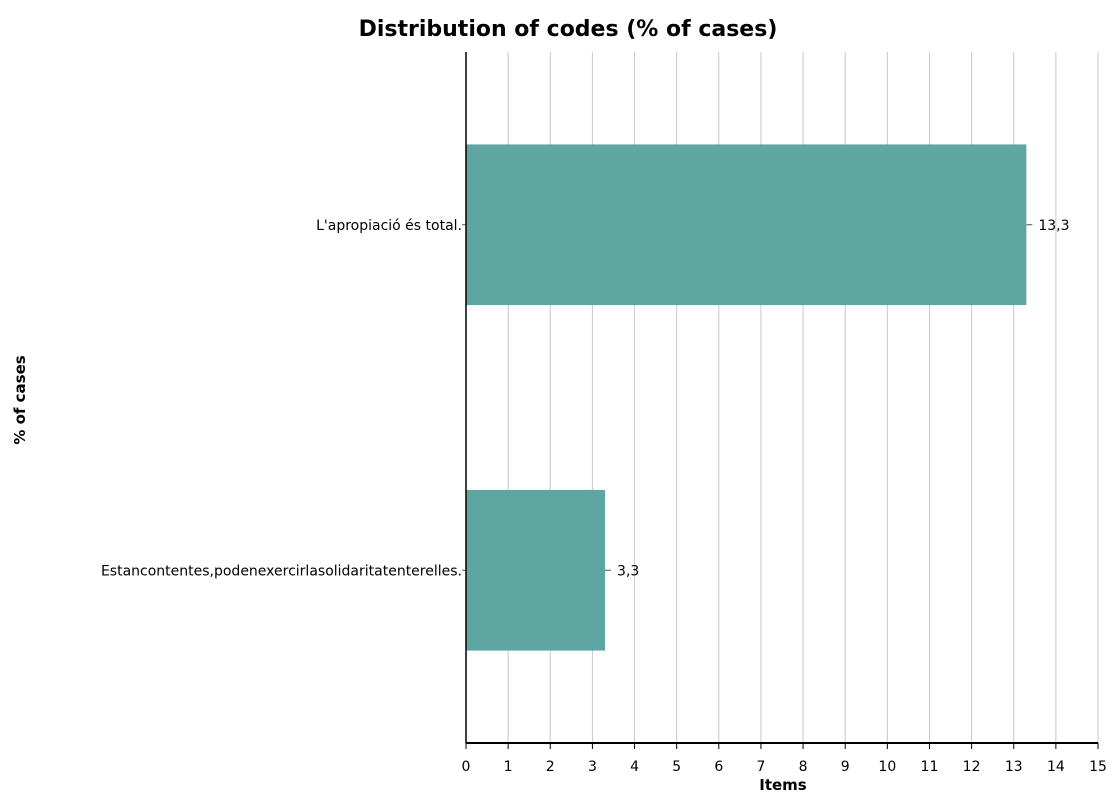  What do you see at coordinates (718, 767) in the screenshot?
I see `x-tick-label: 6` at bounding box center [718, 767].